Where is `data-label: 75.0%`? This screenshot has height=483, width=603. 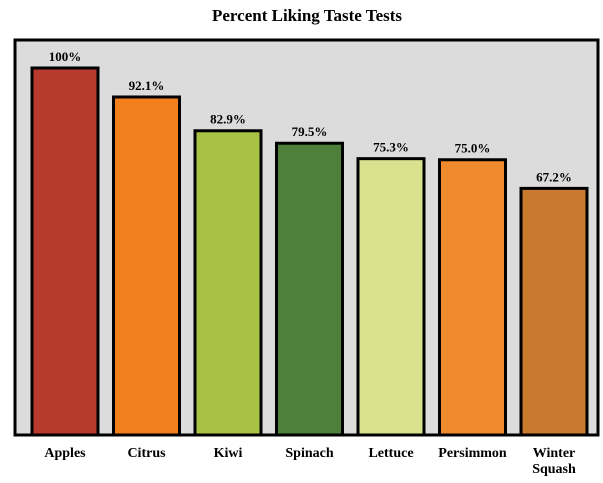 data-label: 75.0% is located at coordinates (473, 148).